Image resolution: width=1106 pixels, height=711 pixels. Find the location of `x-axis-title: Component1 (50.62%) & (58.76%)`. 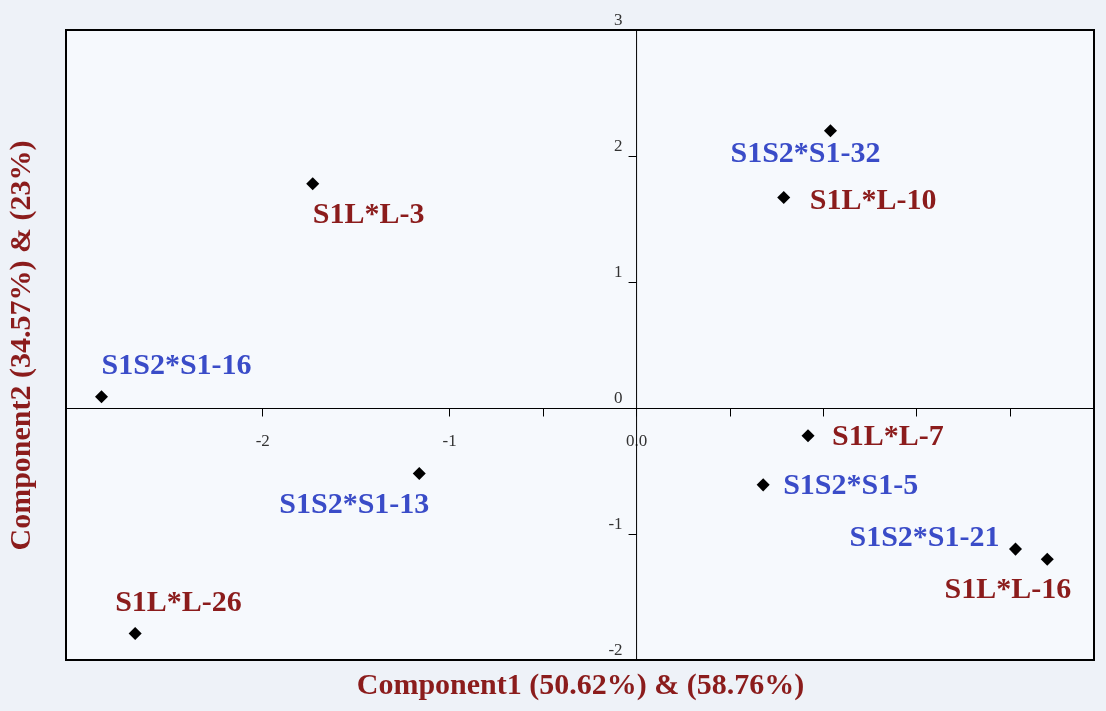

x-axis-title: Component1 (50.62%) & (58.76%) is located at coordinates (580, 683).